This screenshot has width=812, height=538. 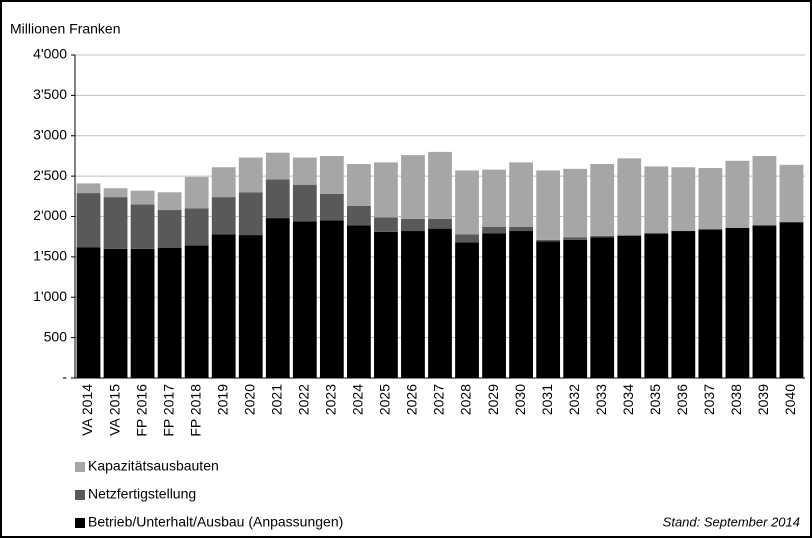 I want to click on legend-label: Kapazitätsausbauten, so click(x=153, y=466).